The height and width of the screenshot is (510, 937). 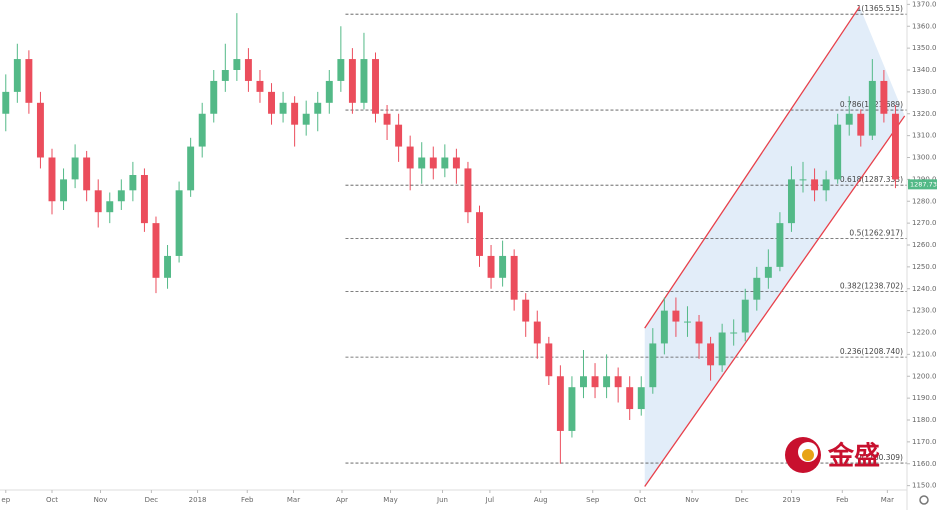 I want to click on y-tick-label: 1230.000, so click(x=924, y=311).